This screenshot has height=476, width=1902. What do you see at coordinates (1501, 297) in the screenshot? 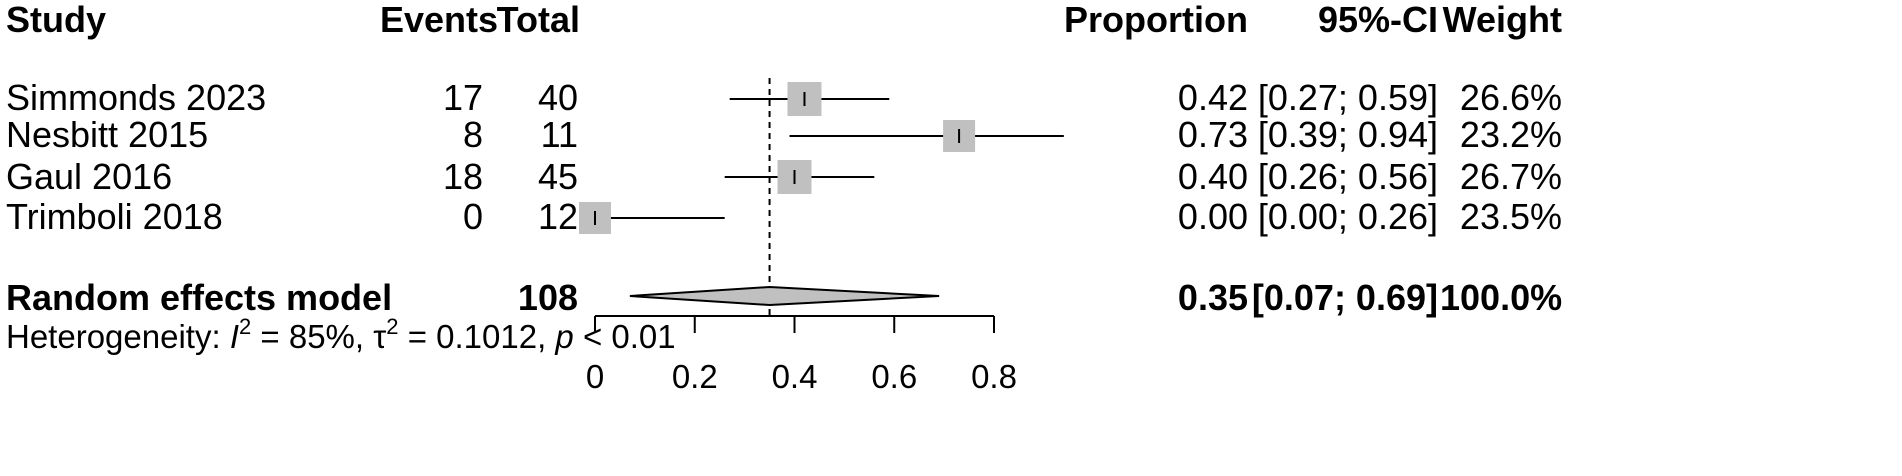
I see `summary-weight: 100.0%` at bounding box center [1501, 297].